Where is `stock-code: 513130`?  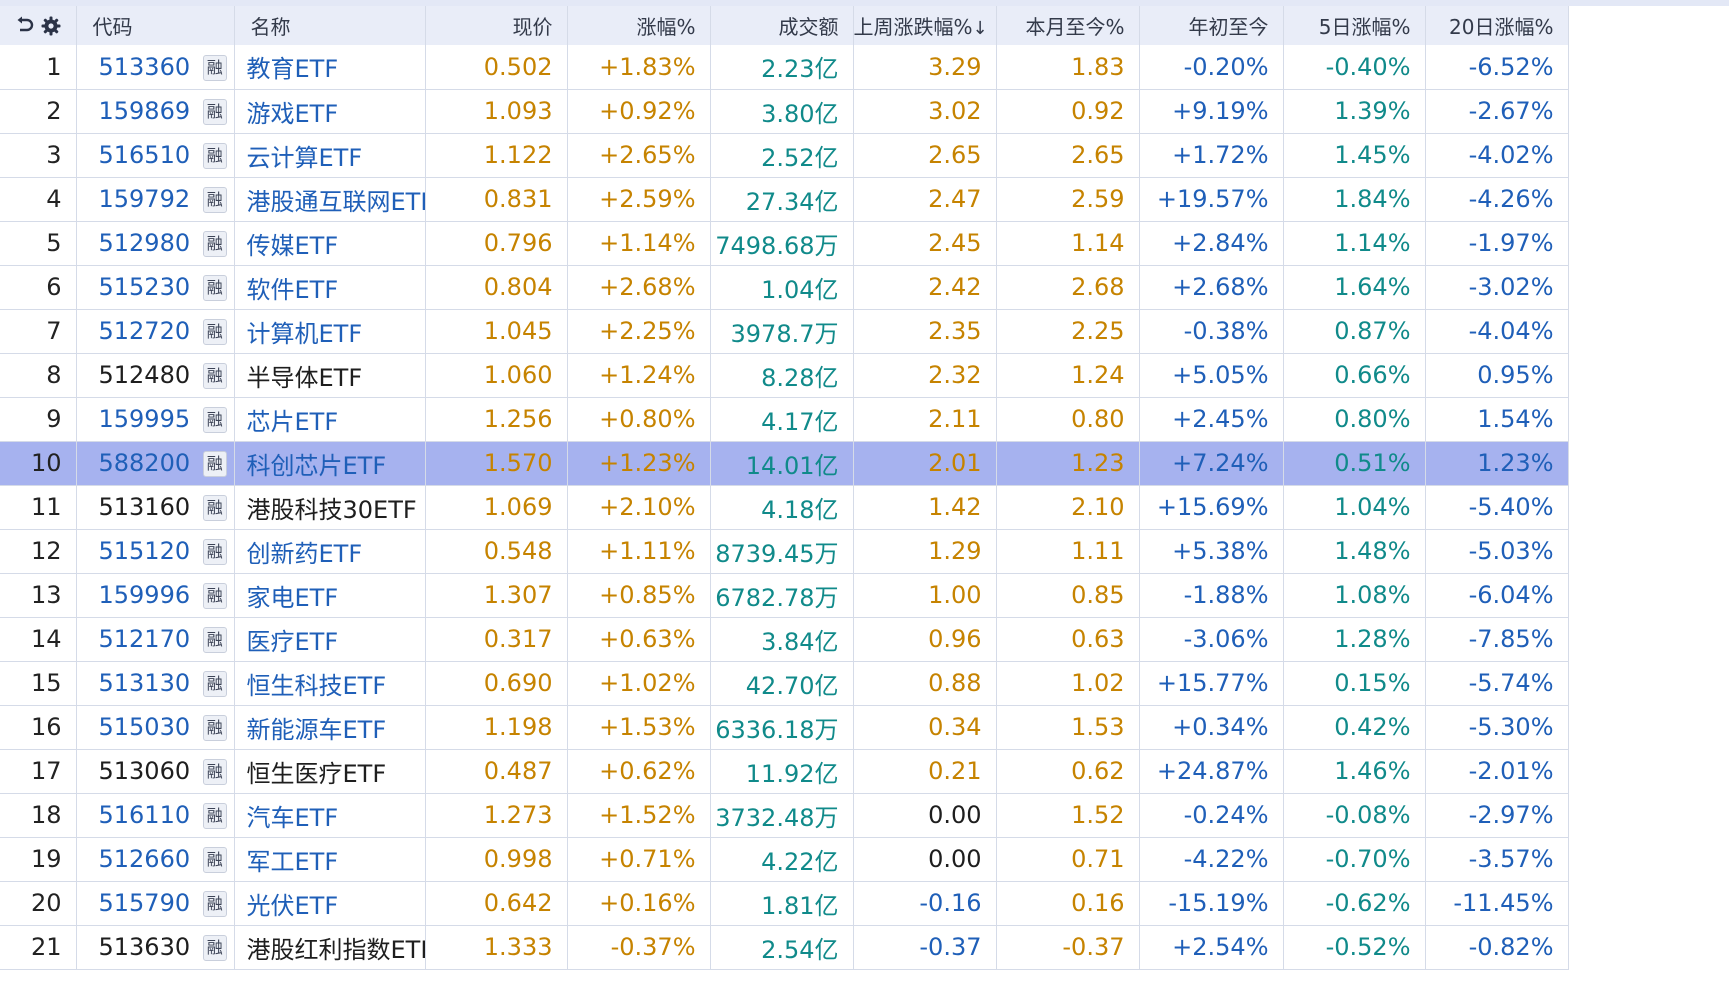 stock-code: 513130 is located at coordinates (136, 683).